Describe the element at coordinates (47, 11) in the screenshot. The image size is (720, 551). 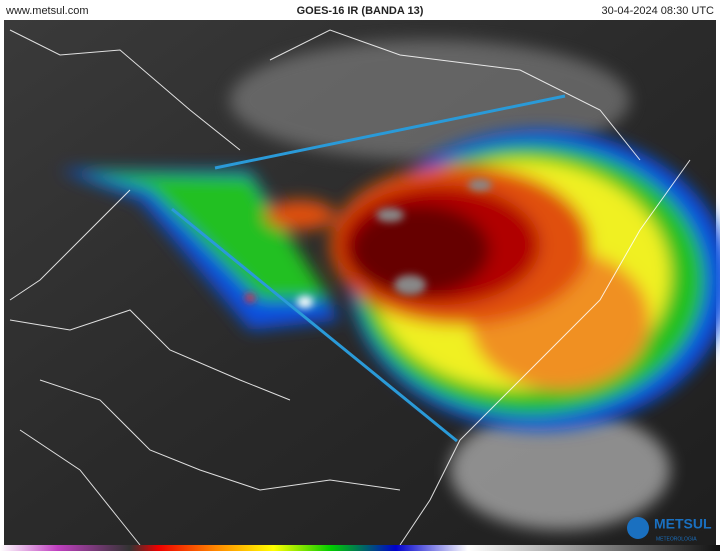
I see `site-url: www.metsul.com` at that location.